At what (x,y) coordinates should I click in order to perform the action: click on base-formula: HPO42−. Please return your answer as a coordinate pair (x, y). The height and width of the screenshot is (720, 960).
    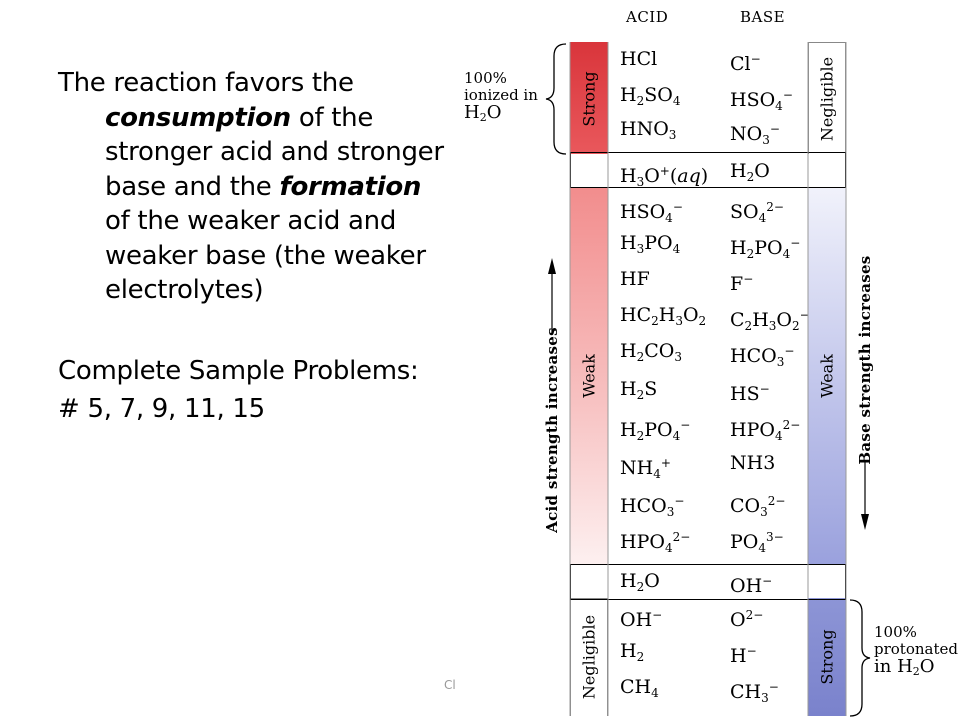
    Looking at the image, I should click on (765, 430).